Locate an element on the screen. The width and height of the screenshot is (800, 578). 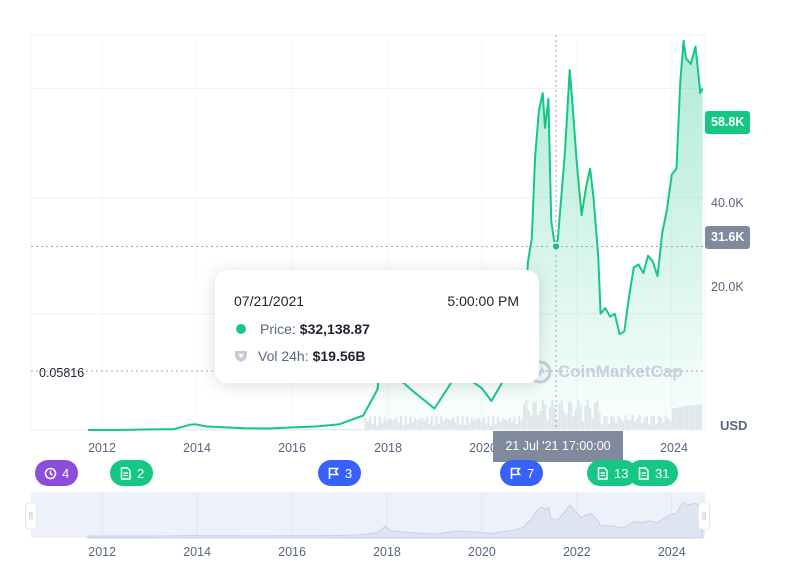
event-count: 2 is located at coordinates (141, 473).